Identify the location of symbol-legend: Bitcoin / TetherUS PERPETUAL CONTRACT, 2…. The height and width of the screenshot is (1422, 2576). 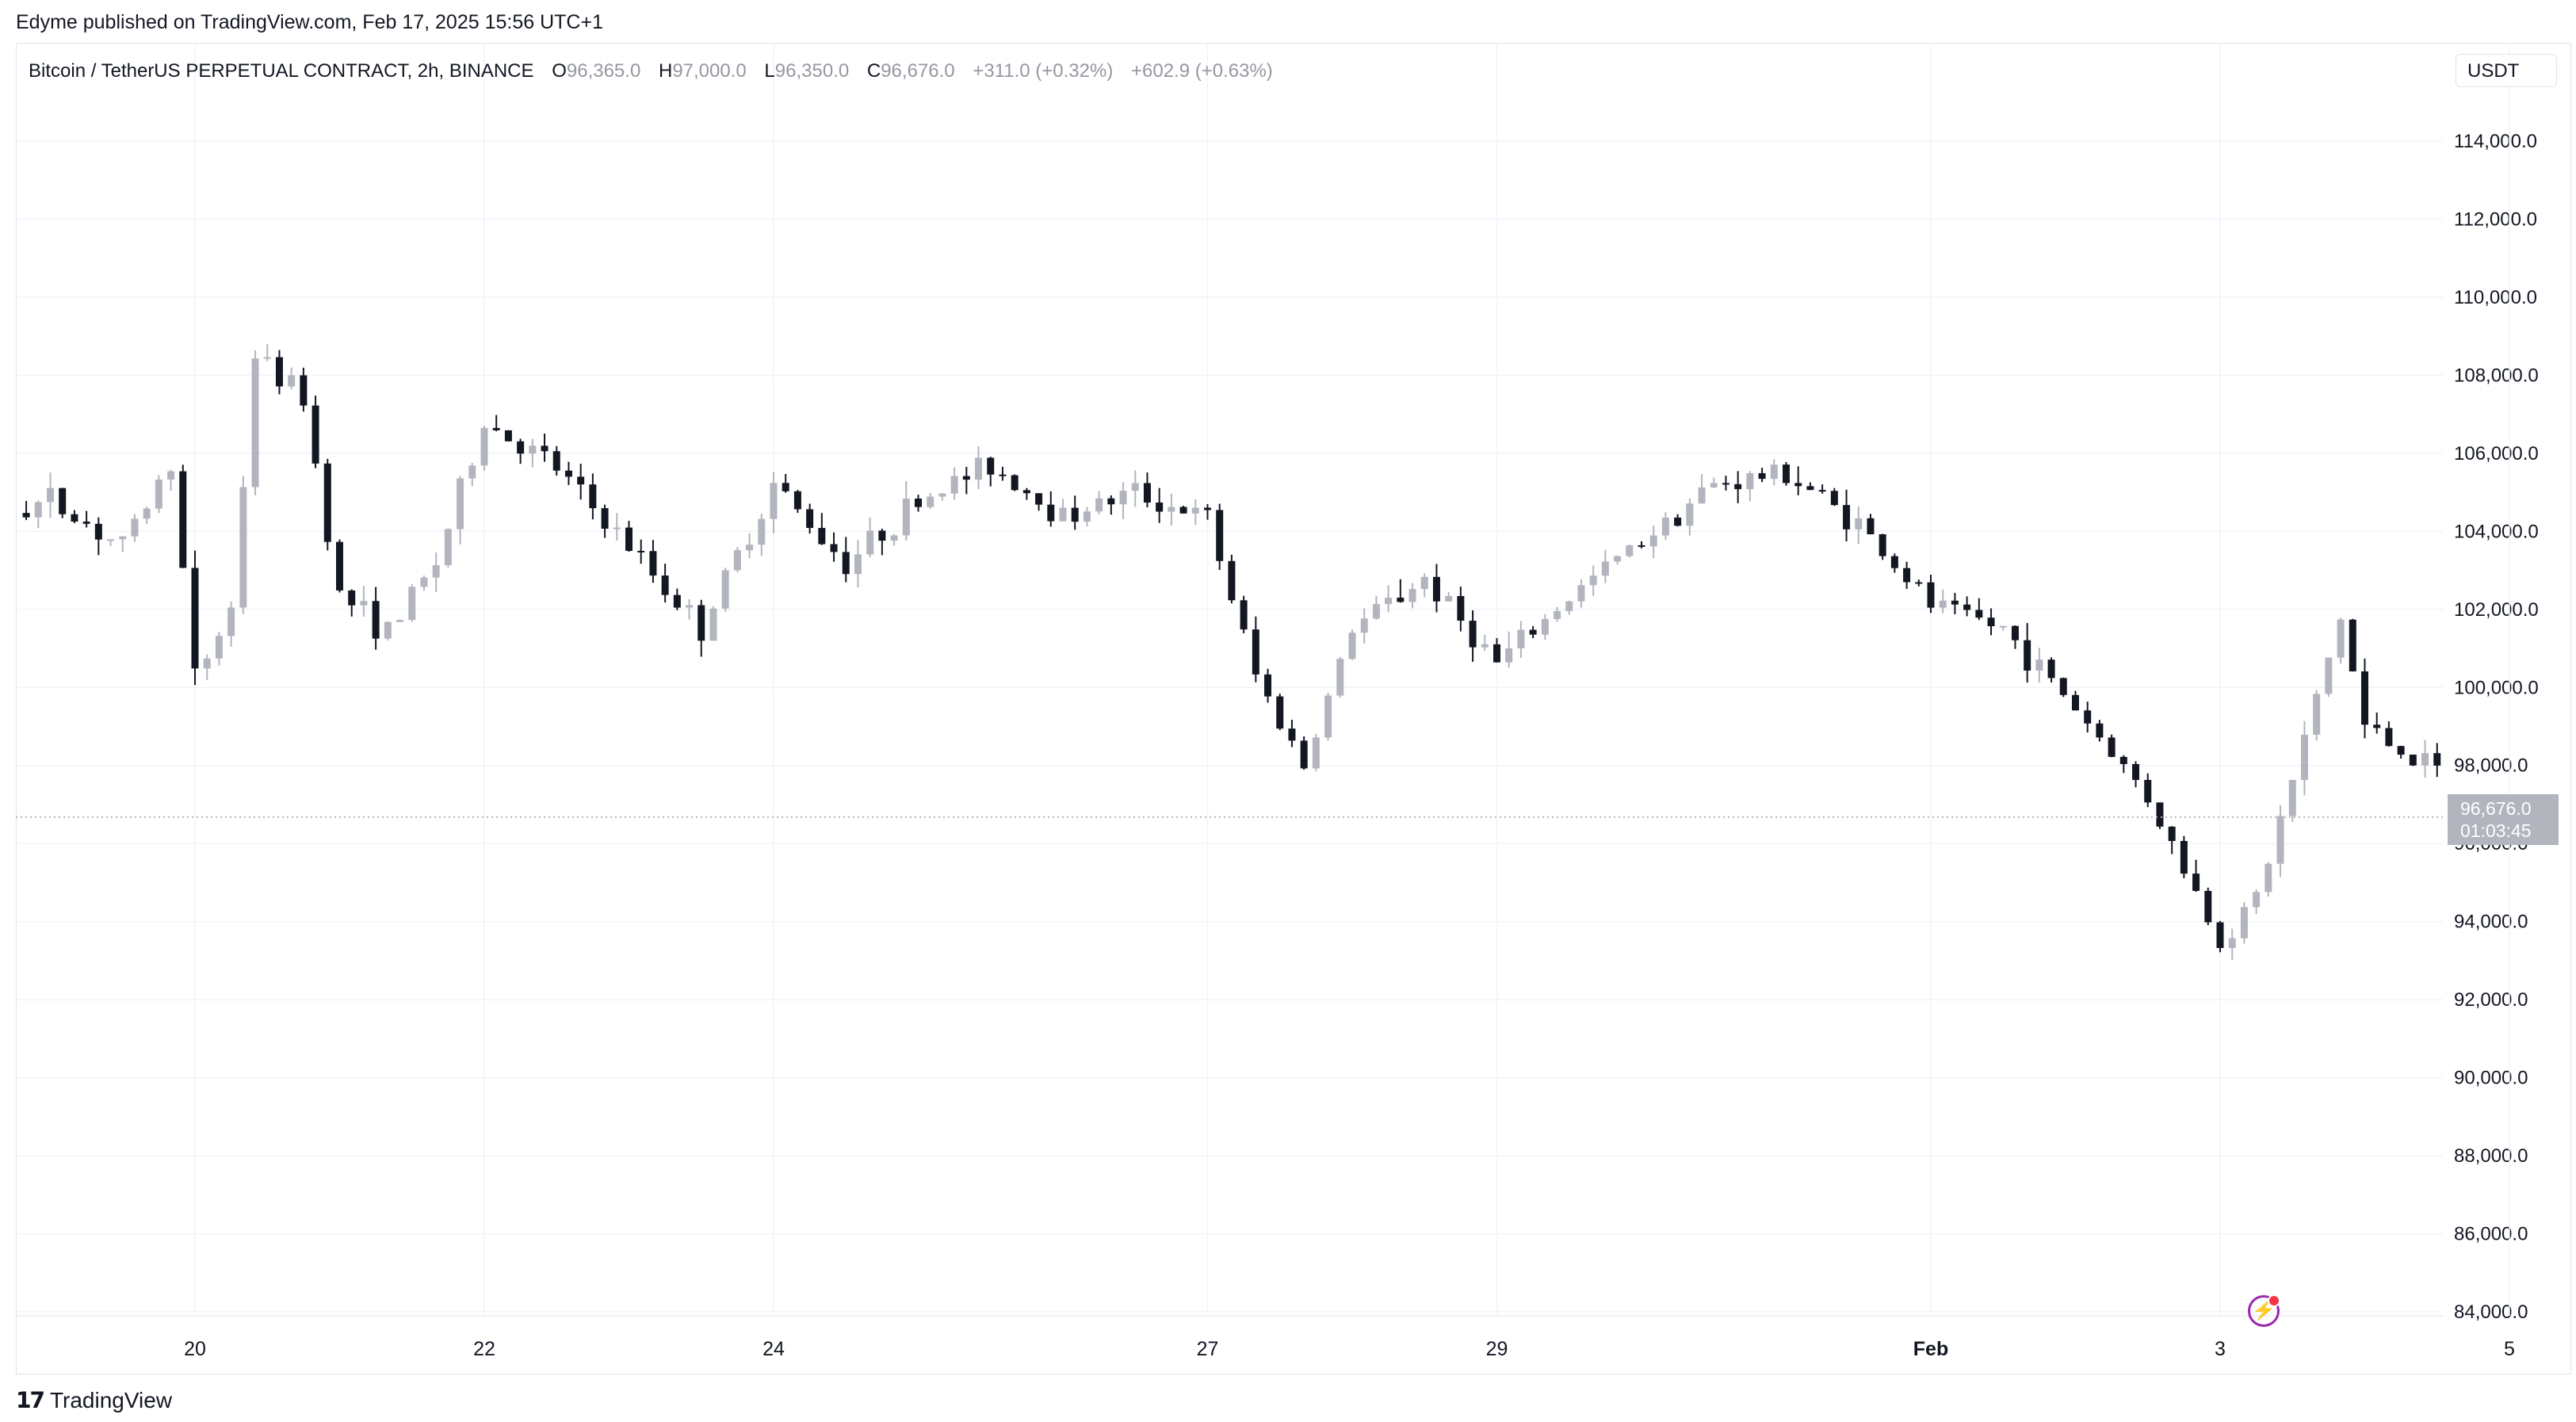
(651, 71).